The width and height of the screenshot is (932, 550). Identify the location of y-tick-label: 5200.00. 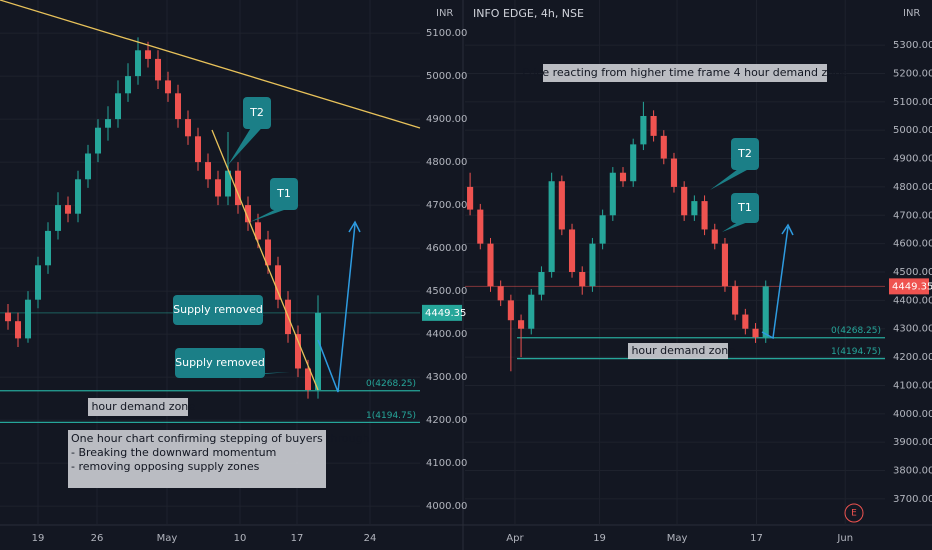
(912, 73).